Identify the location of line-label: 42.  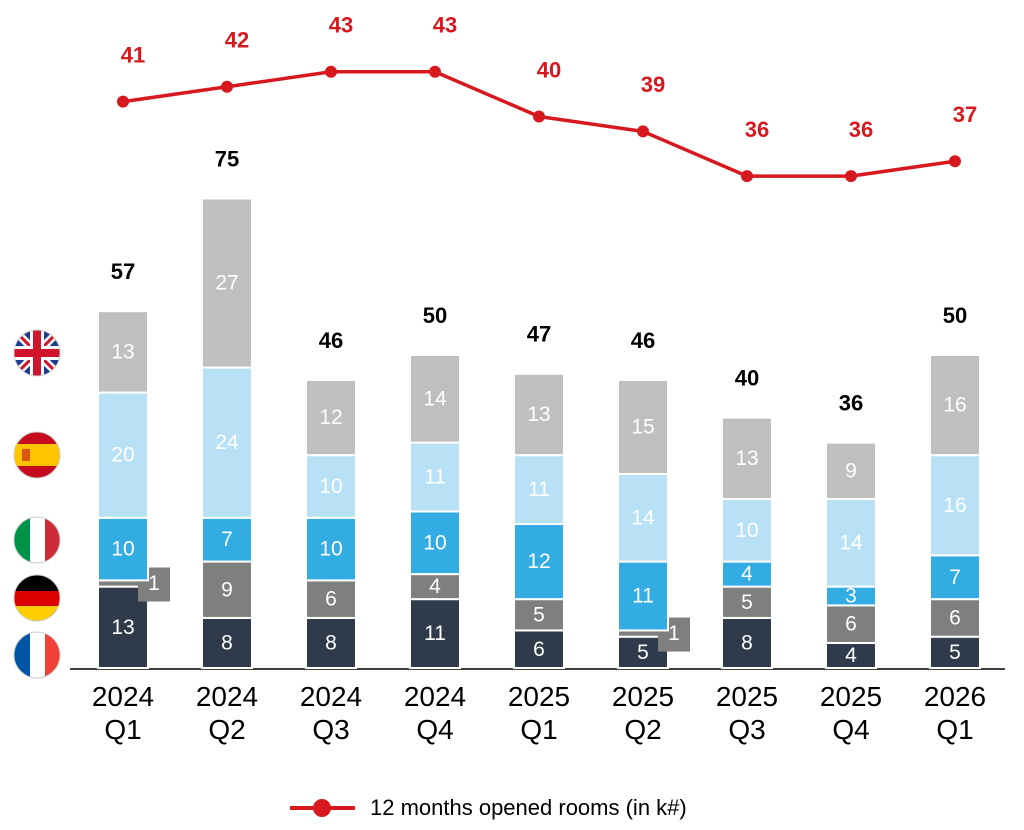
(237, 40).